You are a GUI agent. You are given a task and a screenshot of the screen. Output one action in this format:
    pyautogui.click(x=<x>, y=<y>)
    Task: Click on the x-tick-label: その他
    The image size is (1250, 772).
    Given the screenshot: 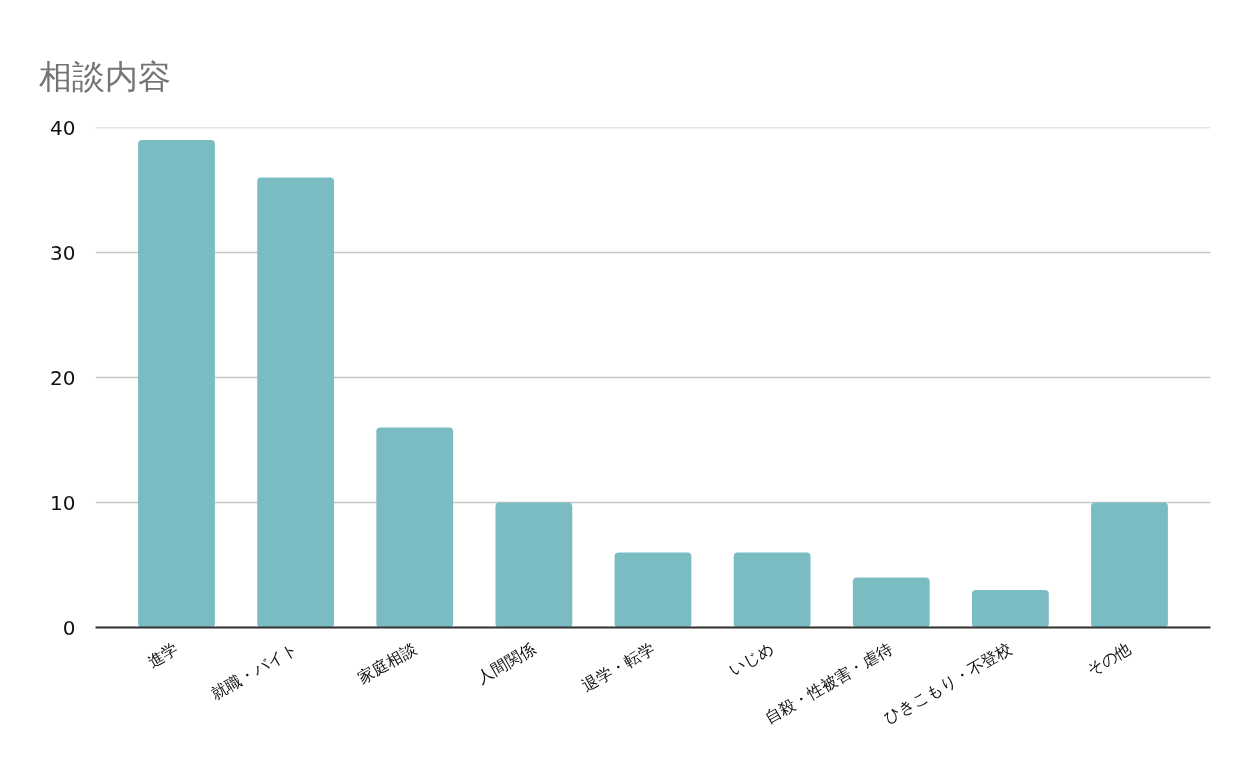 What is the action you would take?
    pyautogui.click(x=1109, y=659)
    